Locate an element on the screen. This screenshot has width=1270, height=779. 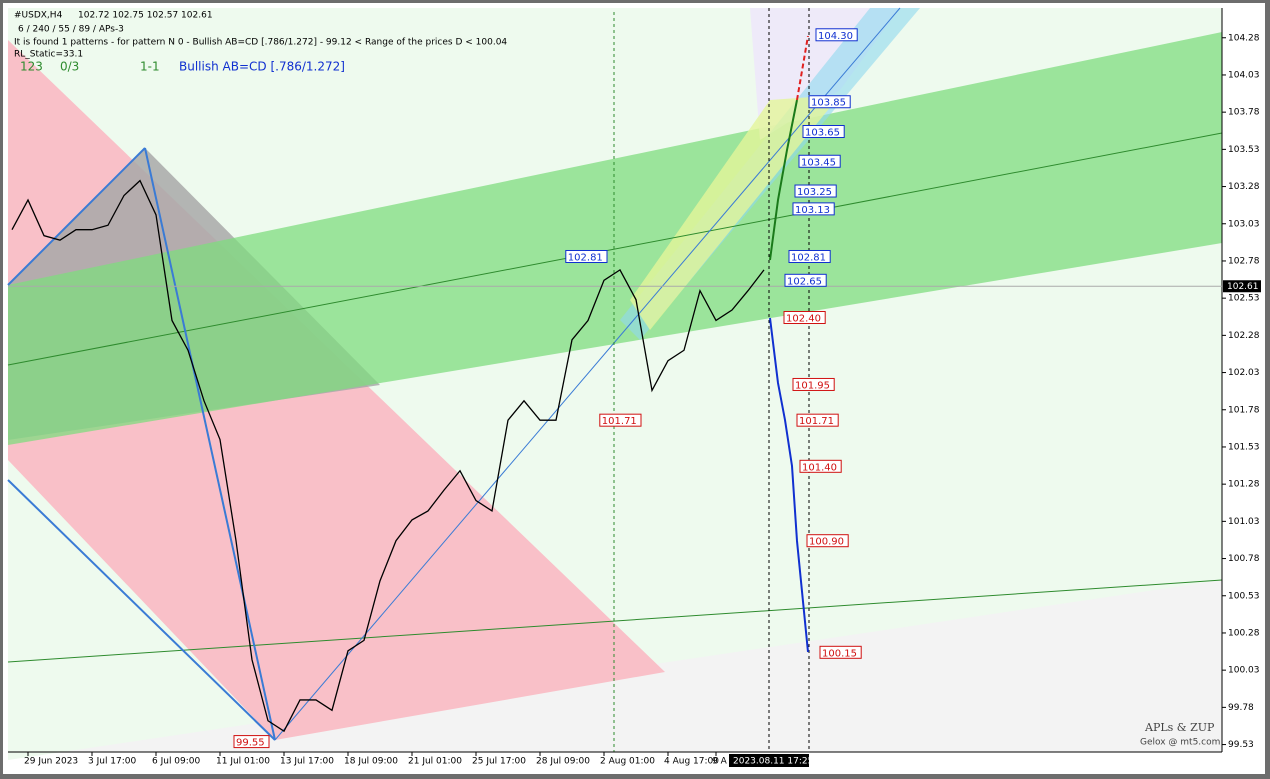
y-tick-label: 103.28 is located at coordinates (1244, 187).